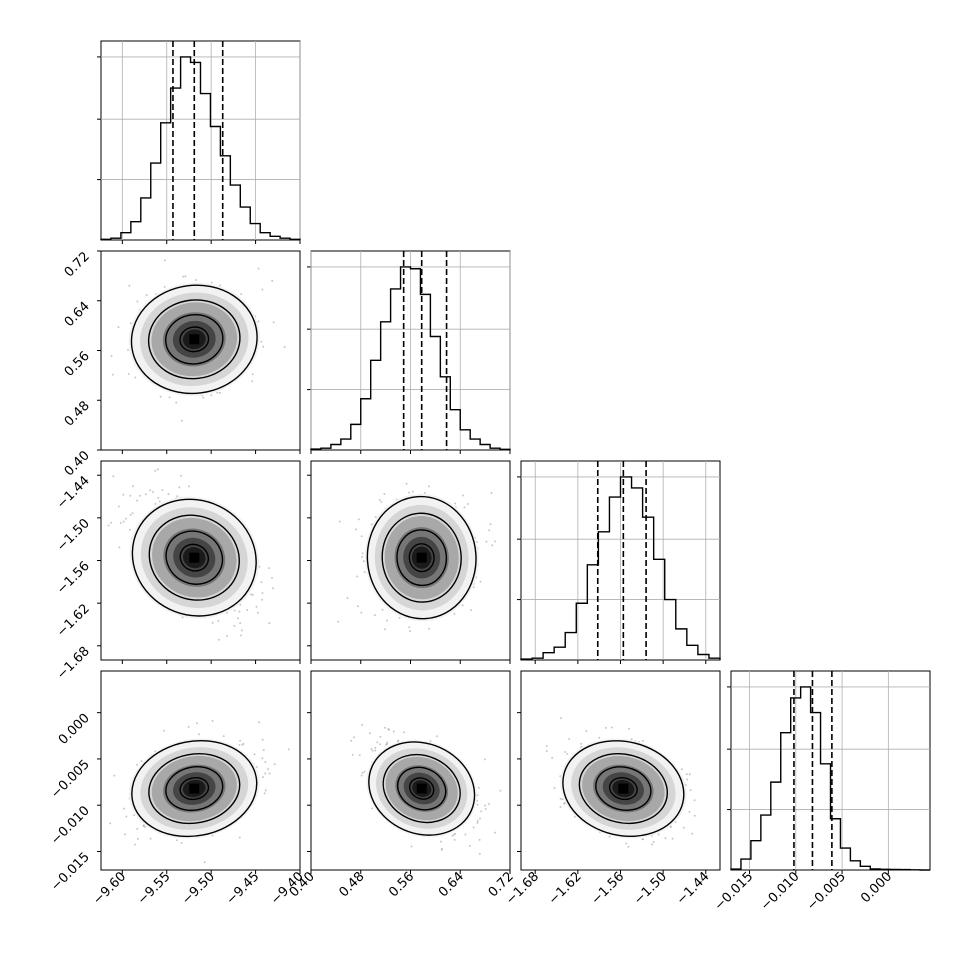  What do you see at coordinates (410, 358) in the screenshot?
I see `histogram-step` at bounding box center [410, 358].